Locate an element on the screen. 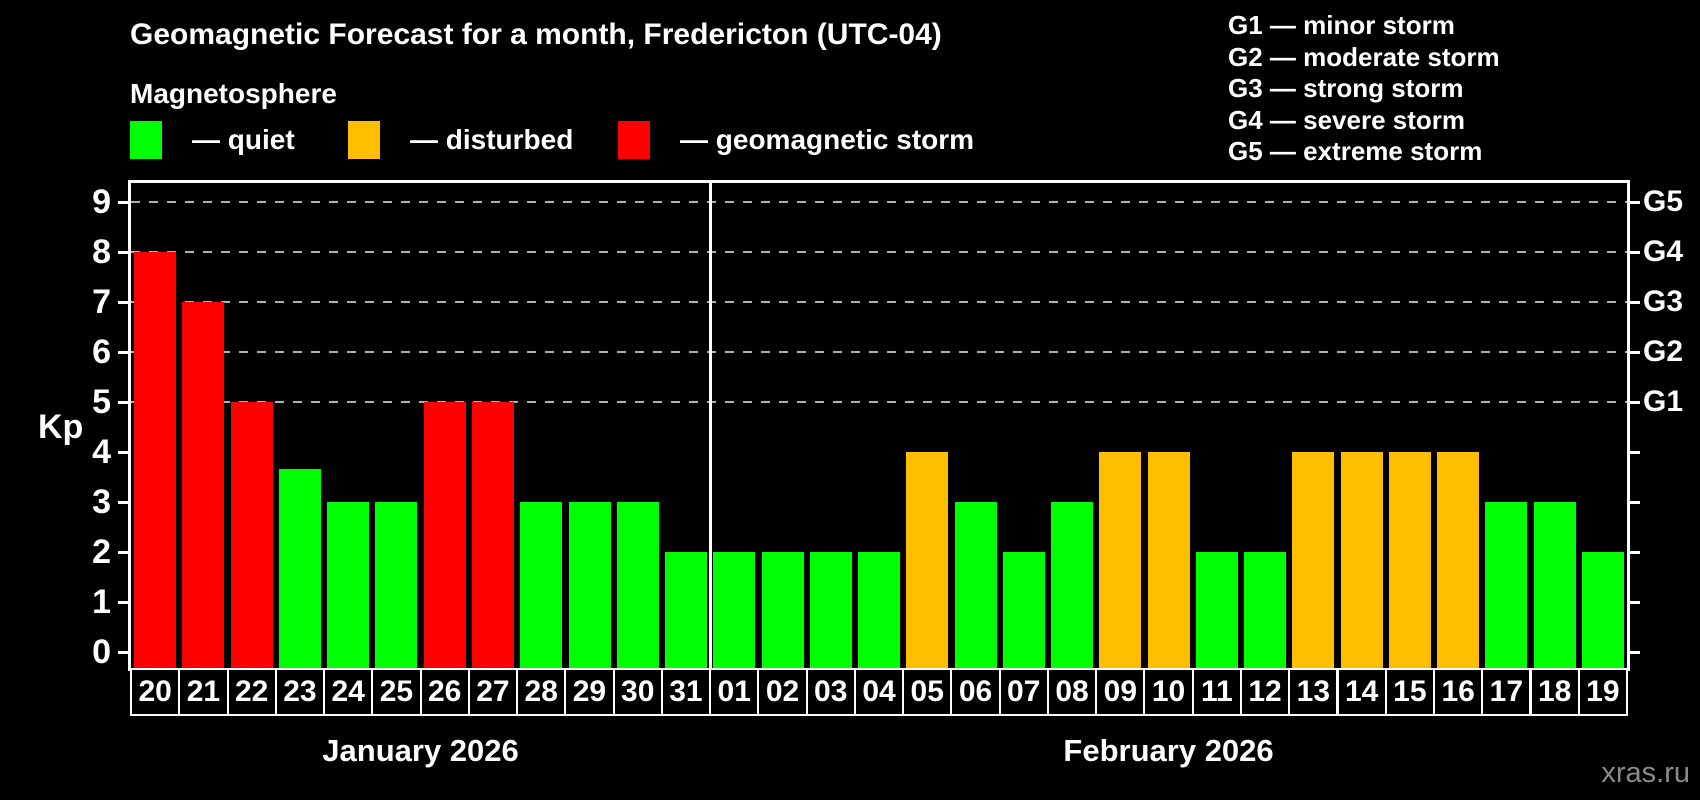 Image resolution: width=1700 pixels, height=800 pixels. legend-item-quiet: — quiet is located at coordinates (212, 140).